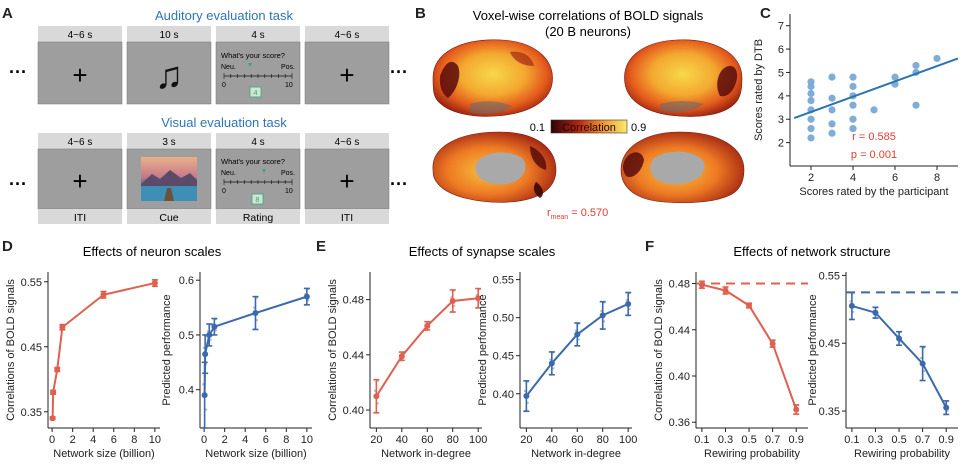 This screenshot has height=475, width=967. Describe the element at coordinates (264, 171) in the screenshot. I see `rating-pointer-icon` at that location.